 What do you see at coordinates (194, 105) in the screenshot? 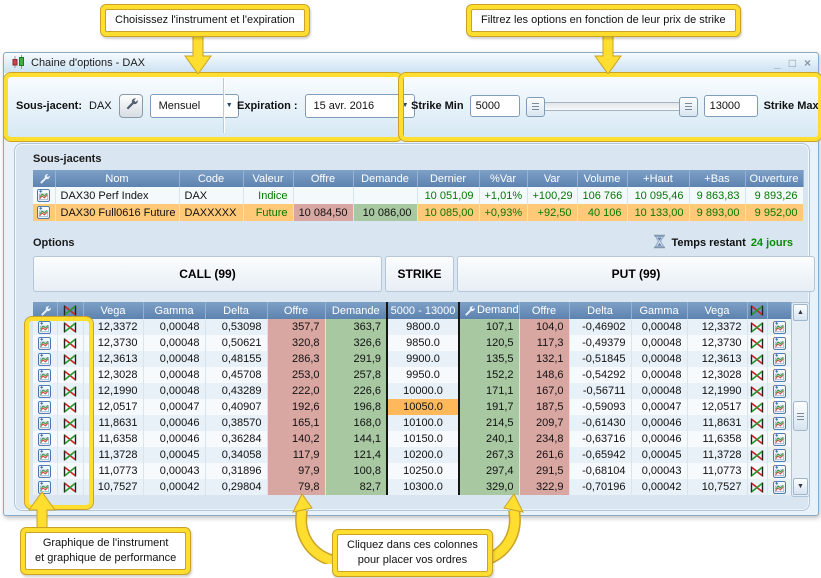
I see `period-dropdown: Mensuel ▼` at bounding box center [194, 105].